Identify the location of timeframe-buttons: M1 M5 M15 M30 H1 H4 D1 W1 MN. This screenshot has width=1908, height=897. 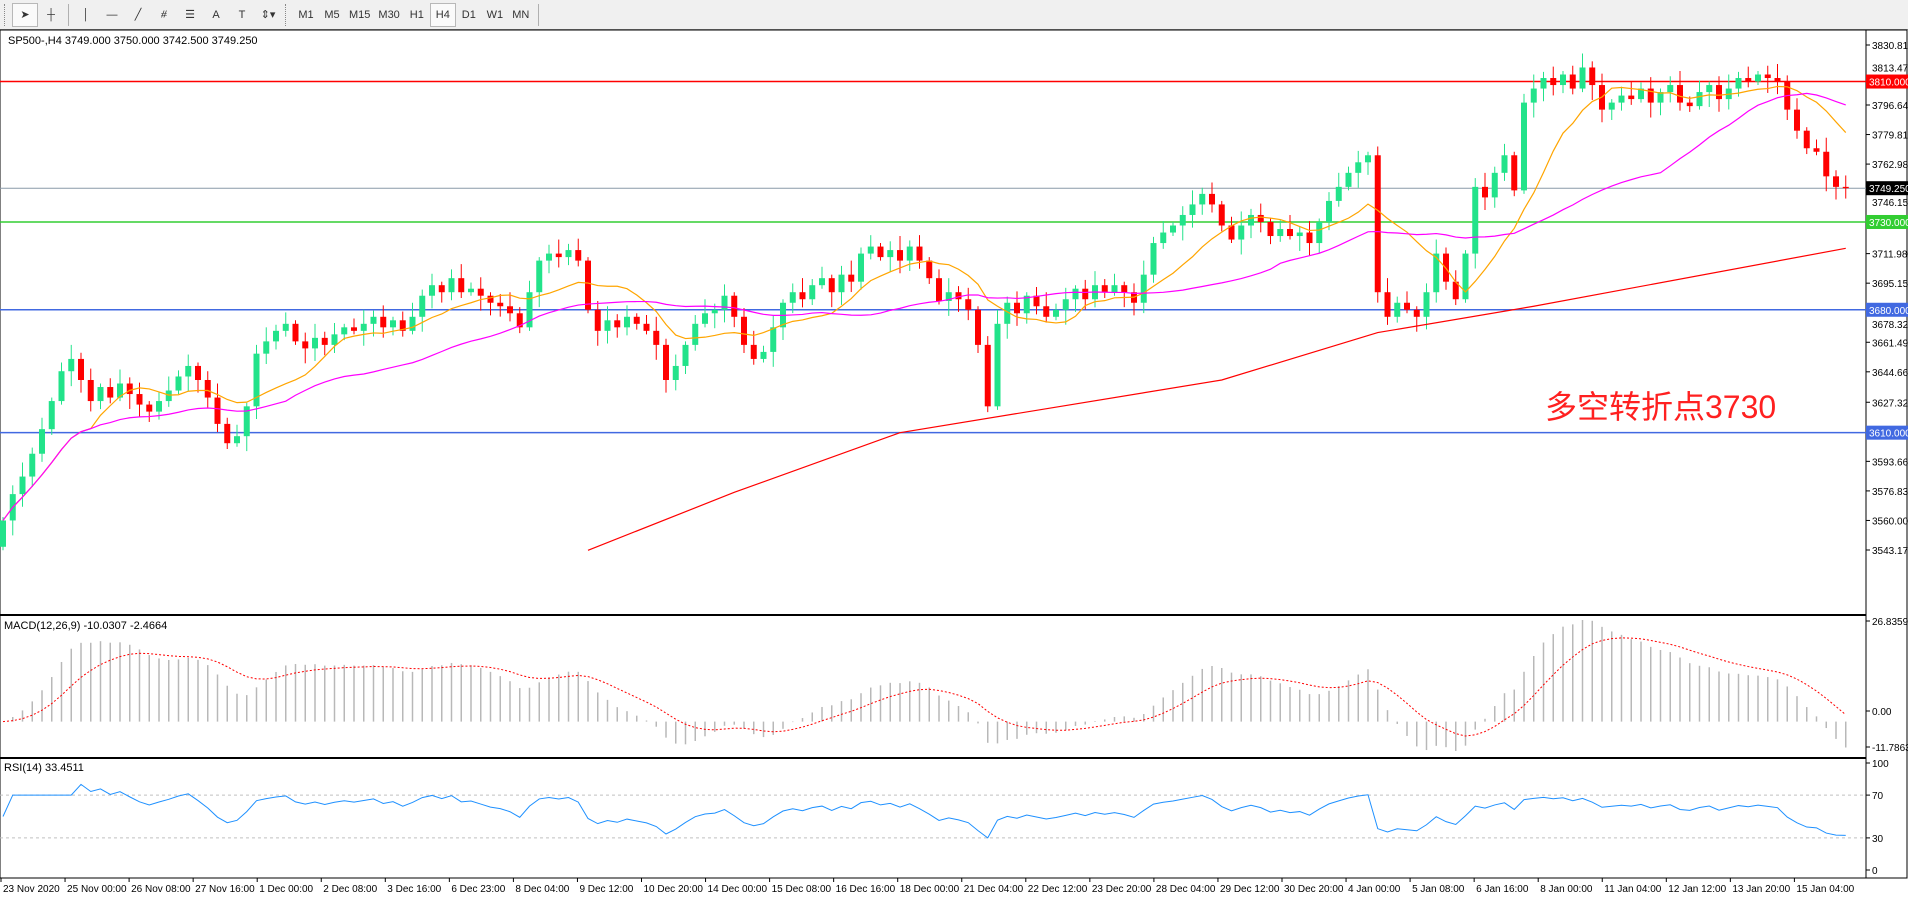
(413, 14).